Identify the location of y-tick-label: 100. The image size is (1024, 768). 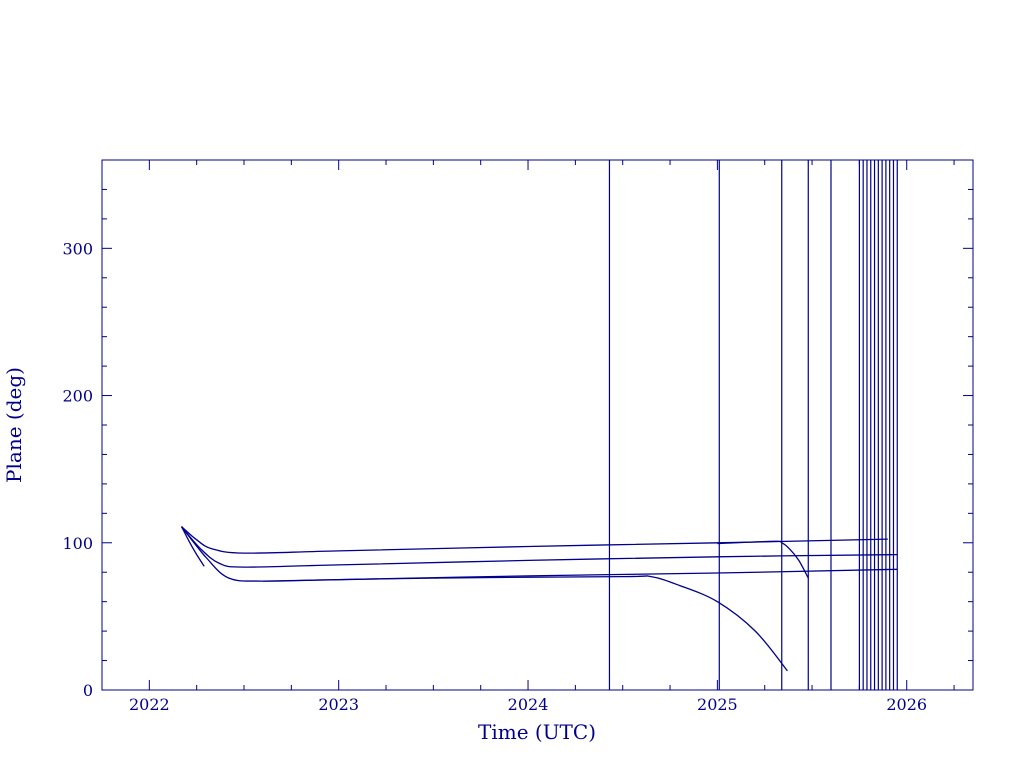
(77, 543).